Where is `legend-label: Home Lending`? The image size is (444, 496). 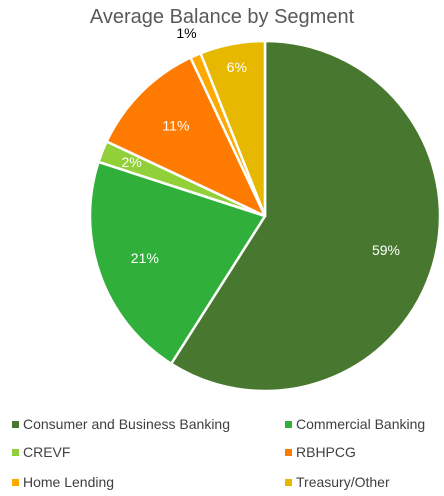 legend-label: Home Lending is located at coordinates (69, 482).